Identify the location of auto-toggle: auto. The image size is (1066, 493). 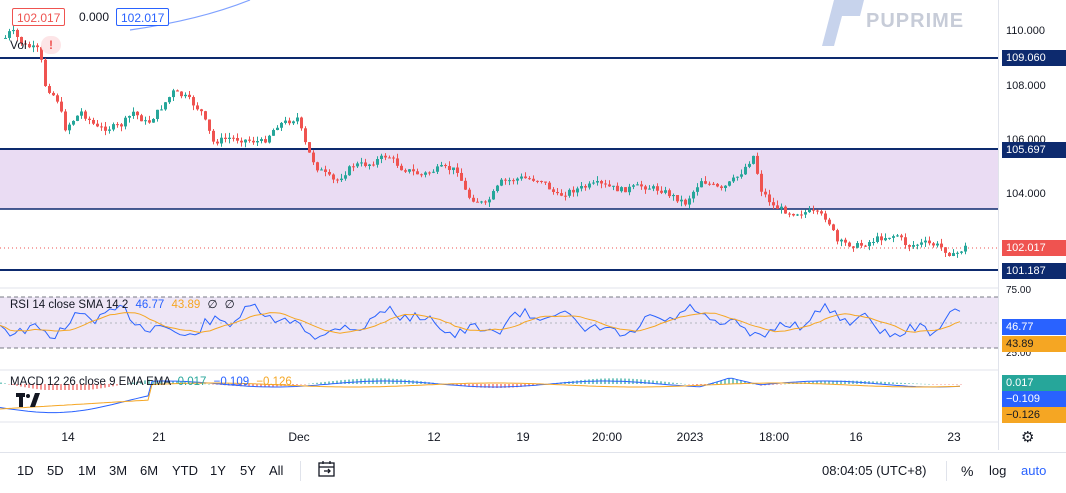
(1034, 470).